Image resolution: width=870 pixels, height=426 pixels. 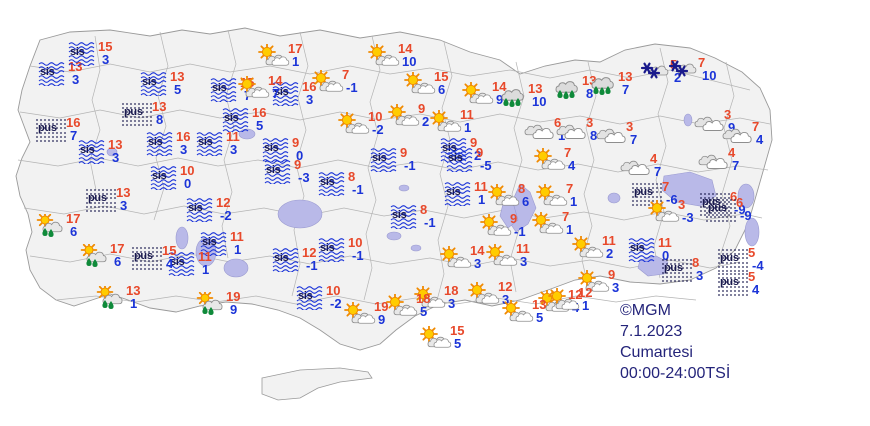 I want to click on sun-rain-icon, so click(x=109, y=297).